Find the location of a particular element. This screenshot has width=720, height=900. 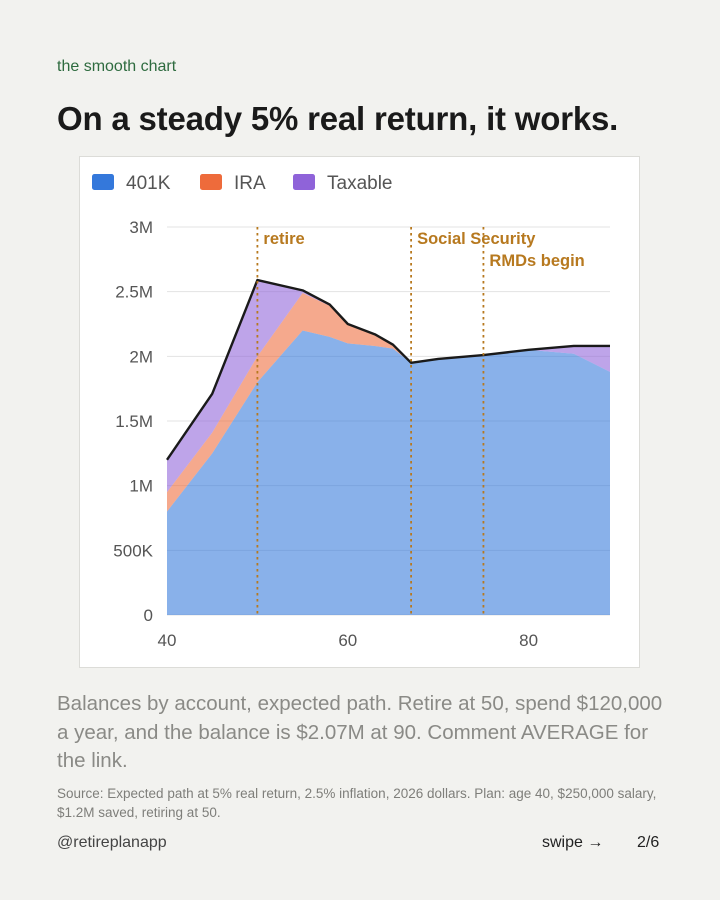

x-tick-label: 60 is located at coordinates (347, 640).